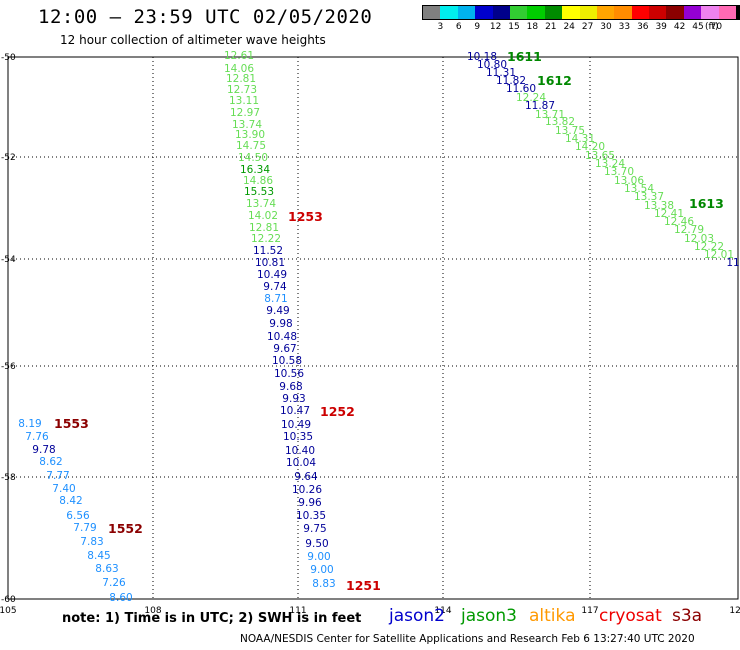  What do you see at coordinates (244, 101) in the screenshot?
I see `wave-height-value: 13.11` at bounding box center [244, 101].